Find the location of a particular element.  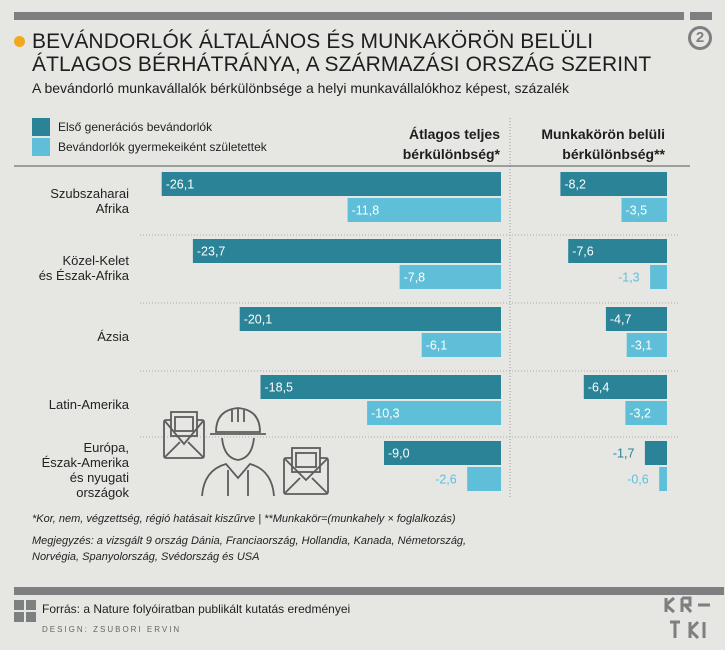

region-label: Szubszaharai Afrika is located at coordinates (71, 201).